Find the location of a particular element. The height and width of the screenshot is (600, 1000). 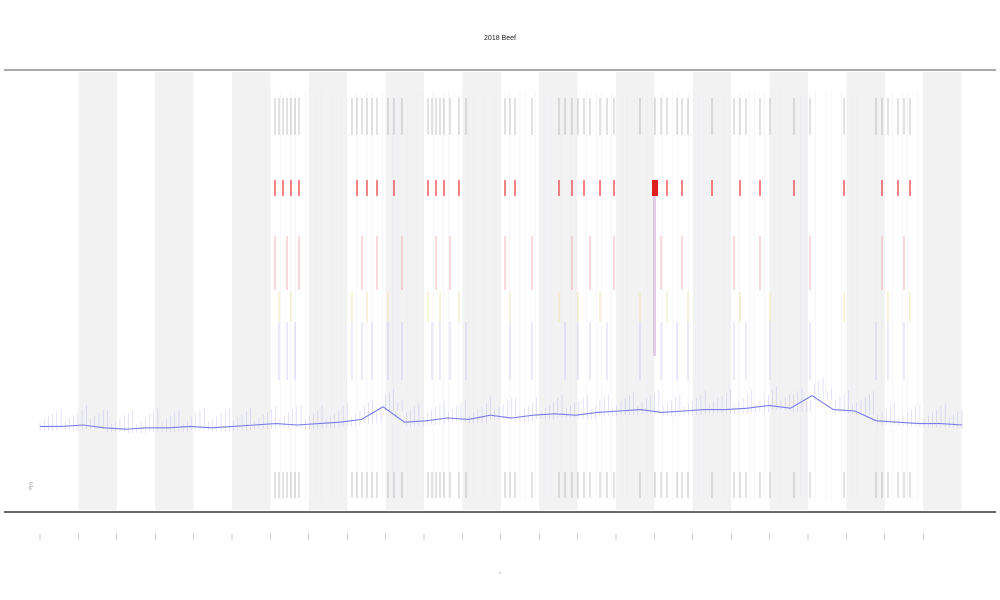

event-mark-peak-band is located at coordinates (654, 276).